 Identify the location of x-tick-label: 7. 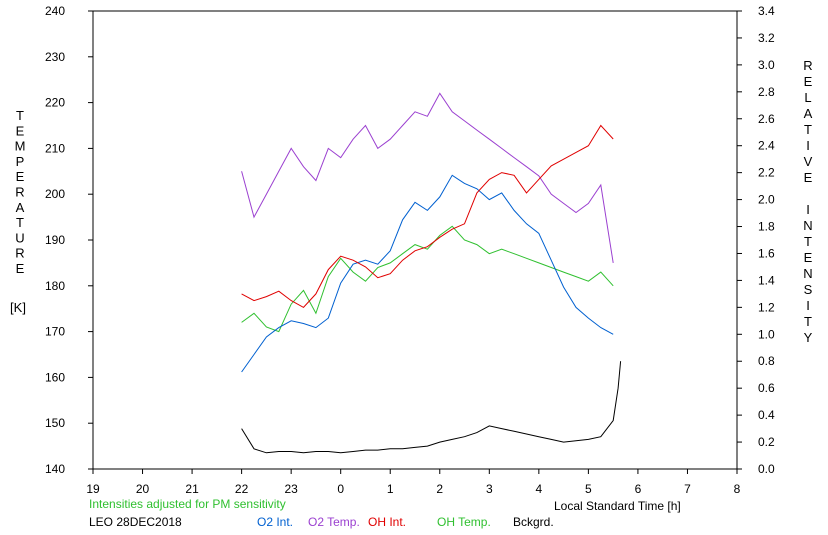
(687, 489).